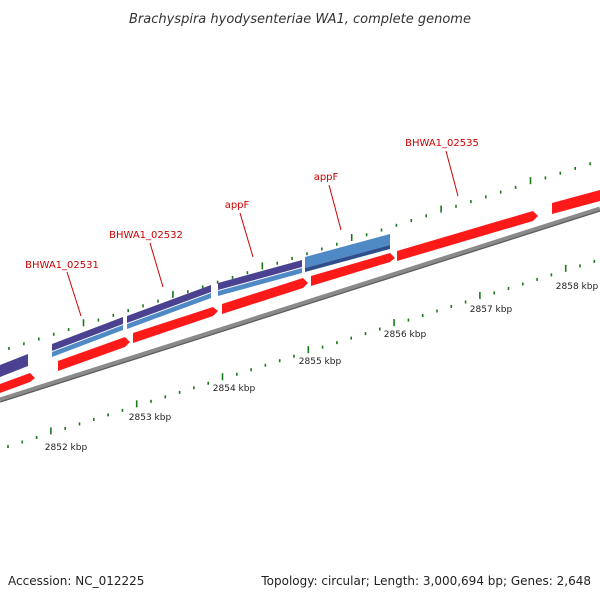 The height and width of the screenshot is (600, 600). I want to click on scale-label: 2857 kbp, so click(491, 310).